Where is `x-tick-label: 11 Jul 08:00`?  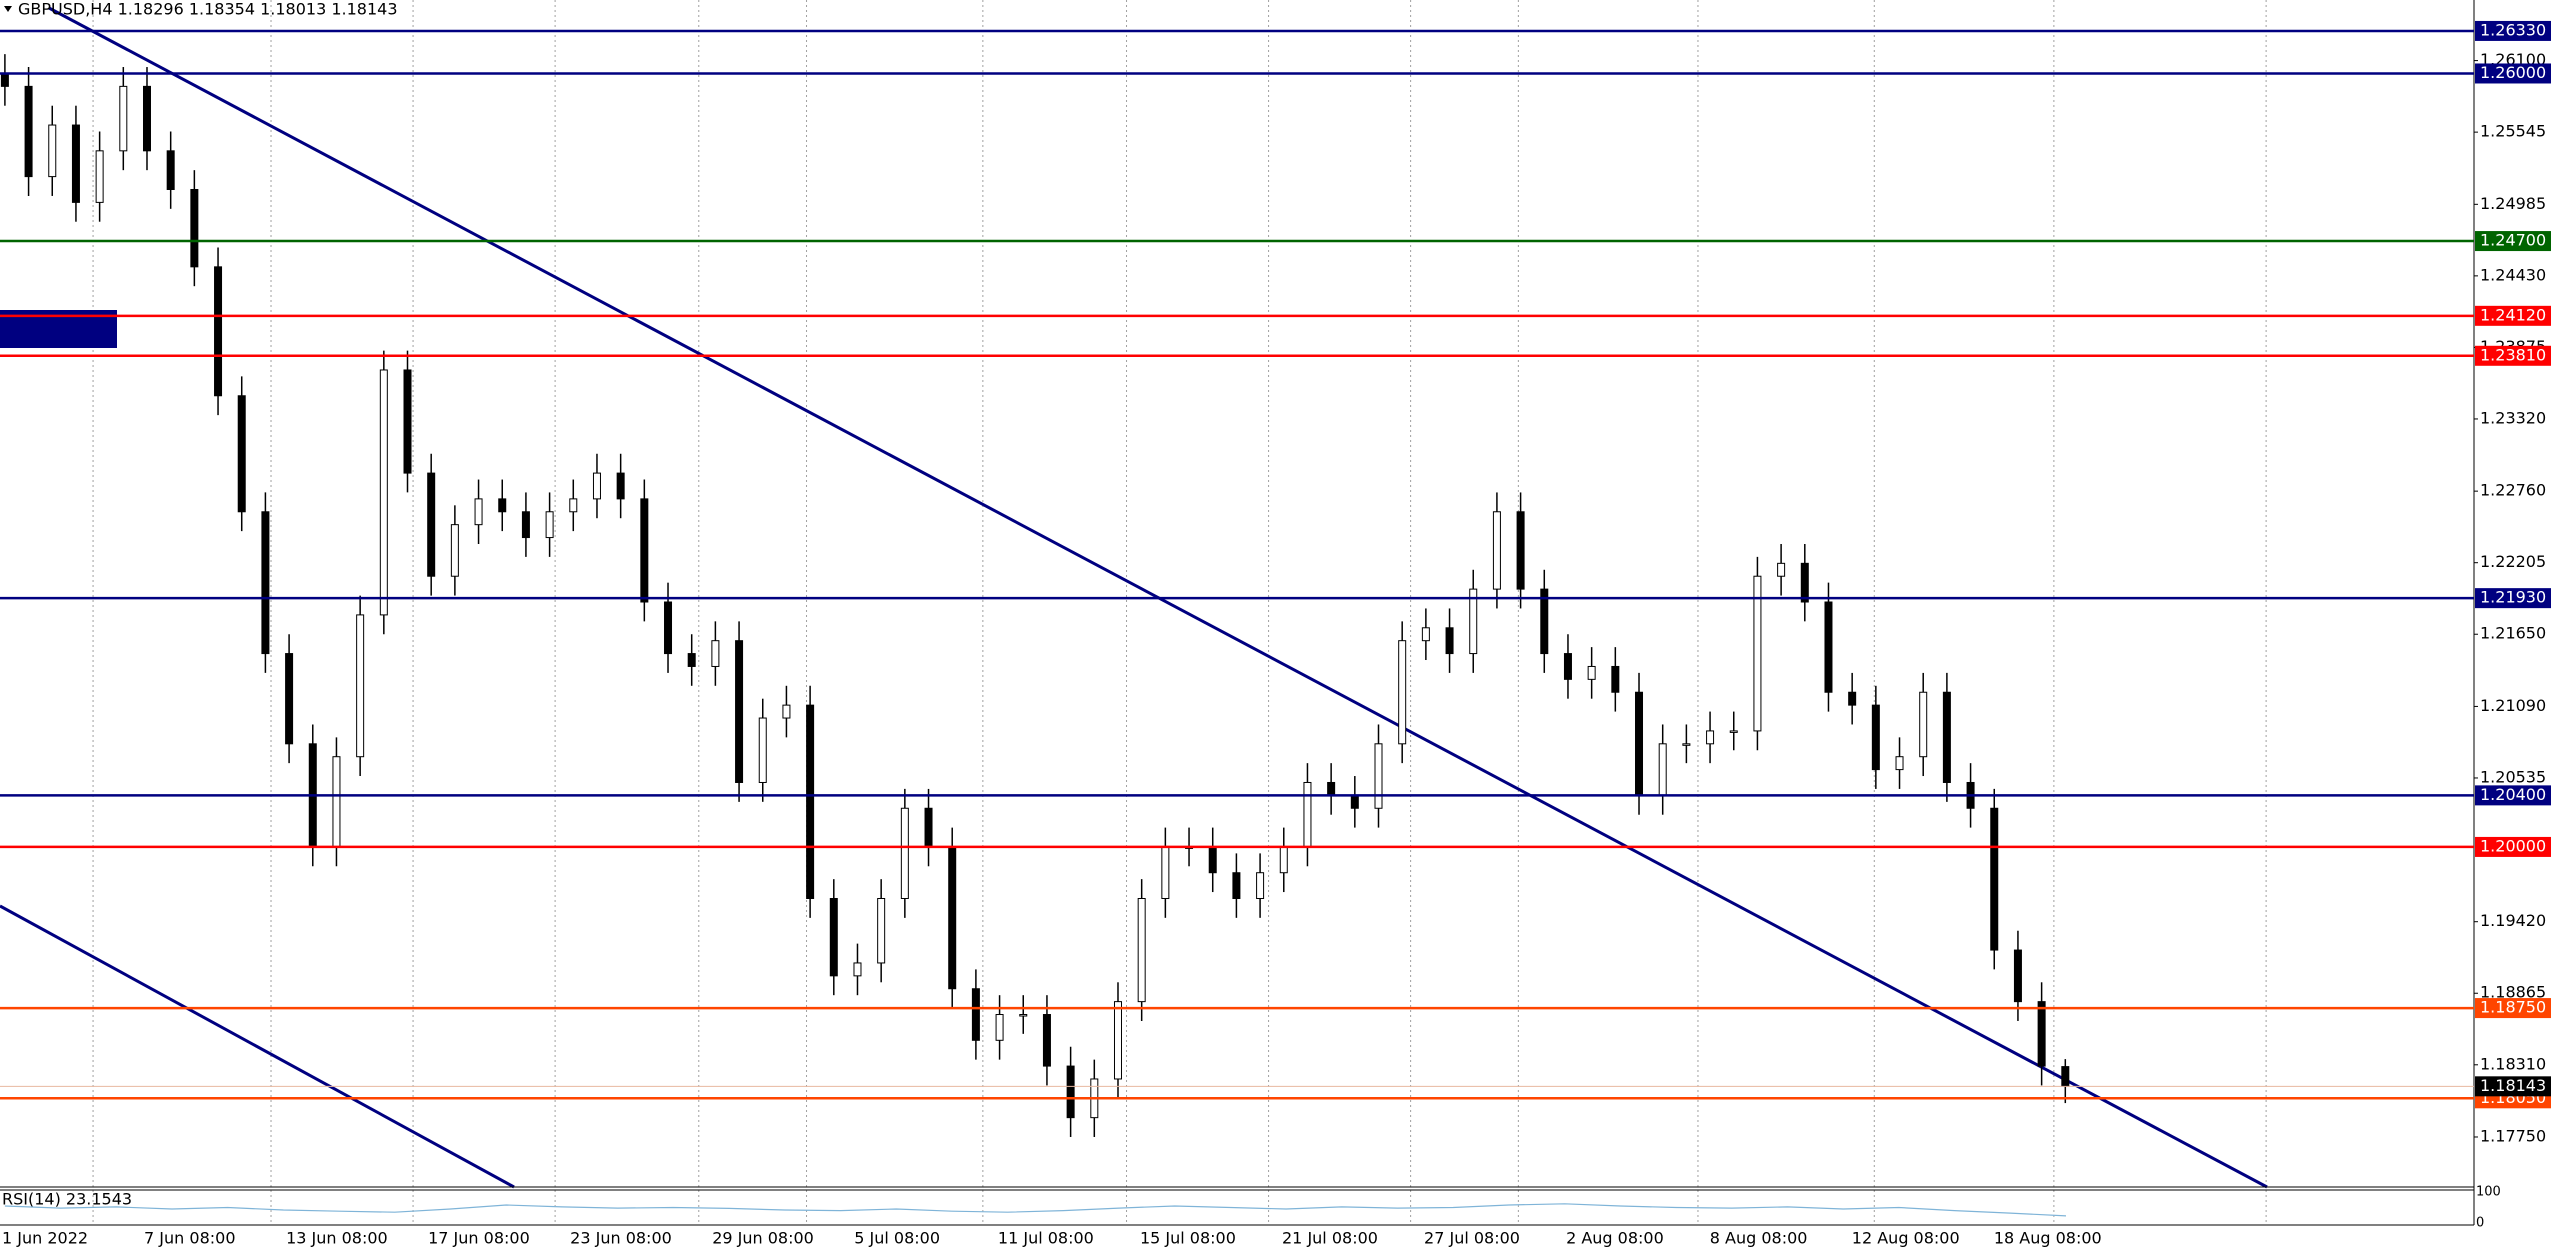 x-tick-label: 11 Jul 08:00 is located at coordinates (1046, 1238).